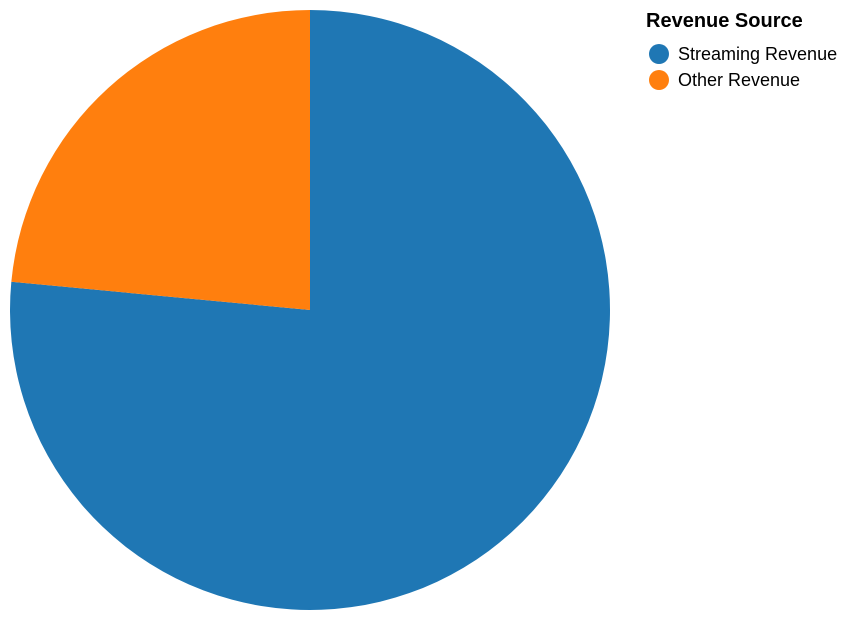  What do you see at coordinates (758, 53) in the screenshot?
I see `legend-label-streaming-revenue: Streaming Revenue` at bounding box center [758, 53].